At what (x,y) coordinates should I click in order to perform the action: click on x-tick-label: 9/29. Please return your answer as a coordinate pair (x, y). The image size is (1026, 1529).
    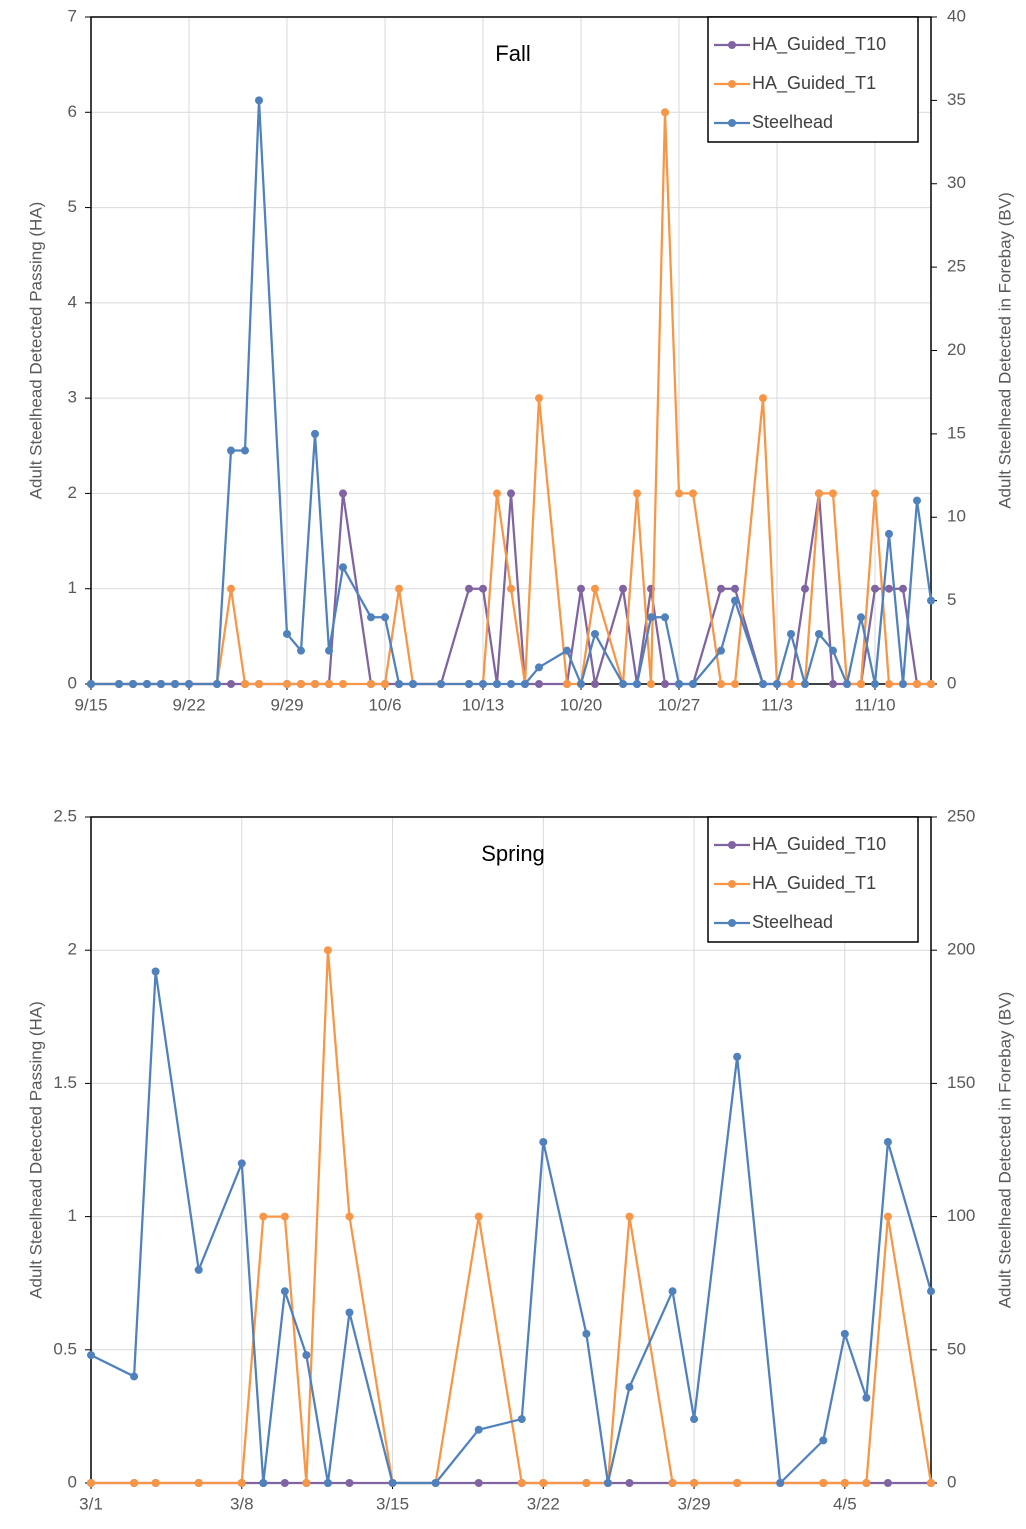
    Looking at the image, I should click on (286, 704).